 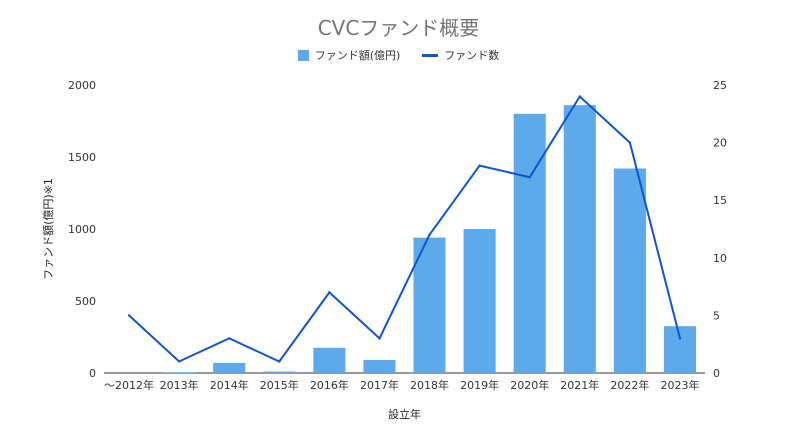 I want to click on x-tick-label-4: 2016年, so click(x=329, y=385).